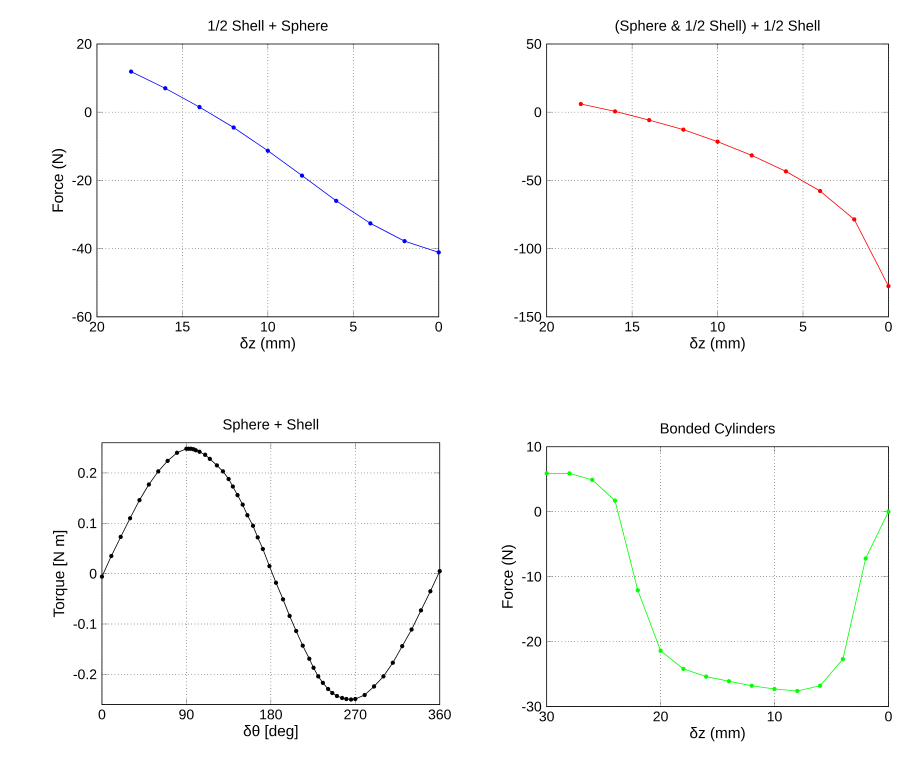 Image resolution: width=897 pixels, height=778 pixels. Describe the element at coordinates (268, 27) in the screenshot. I see `chart-title: 1/2 Shell + Sphere` at that location.